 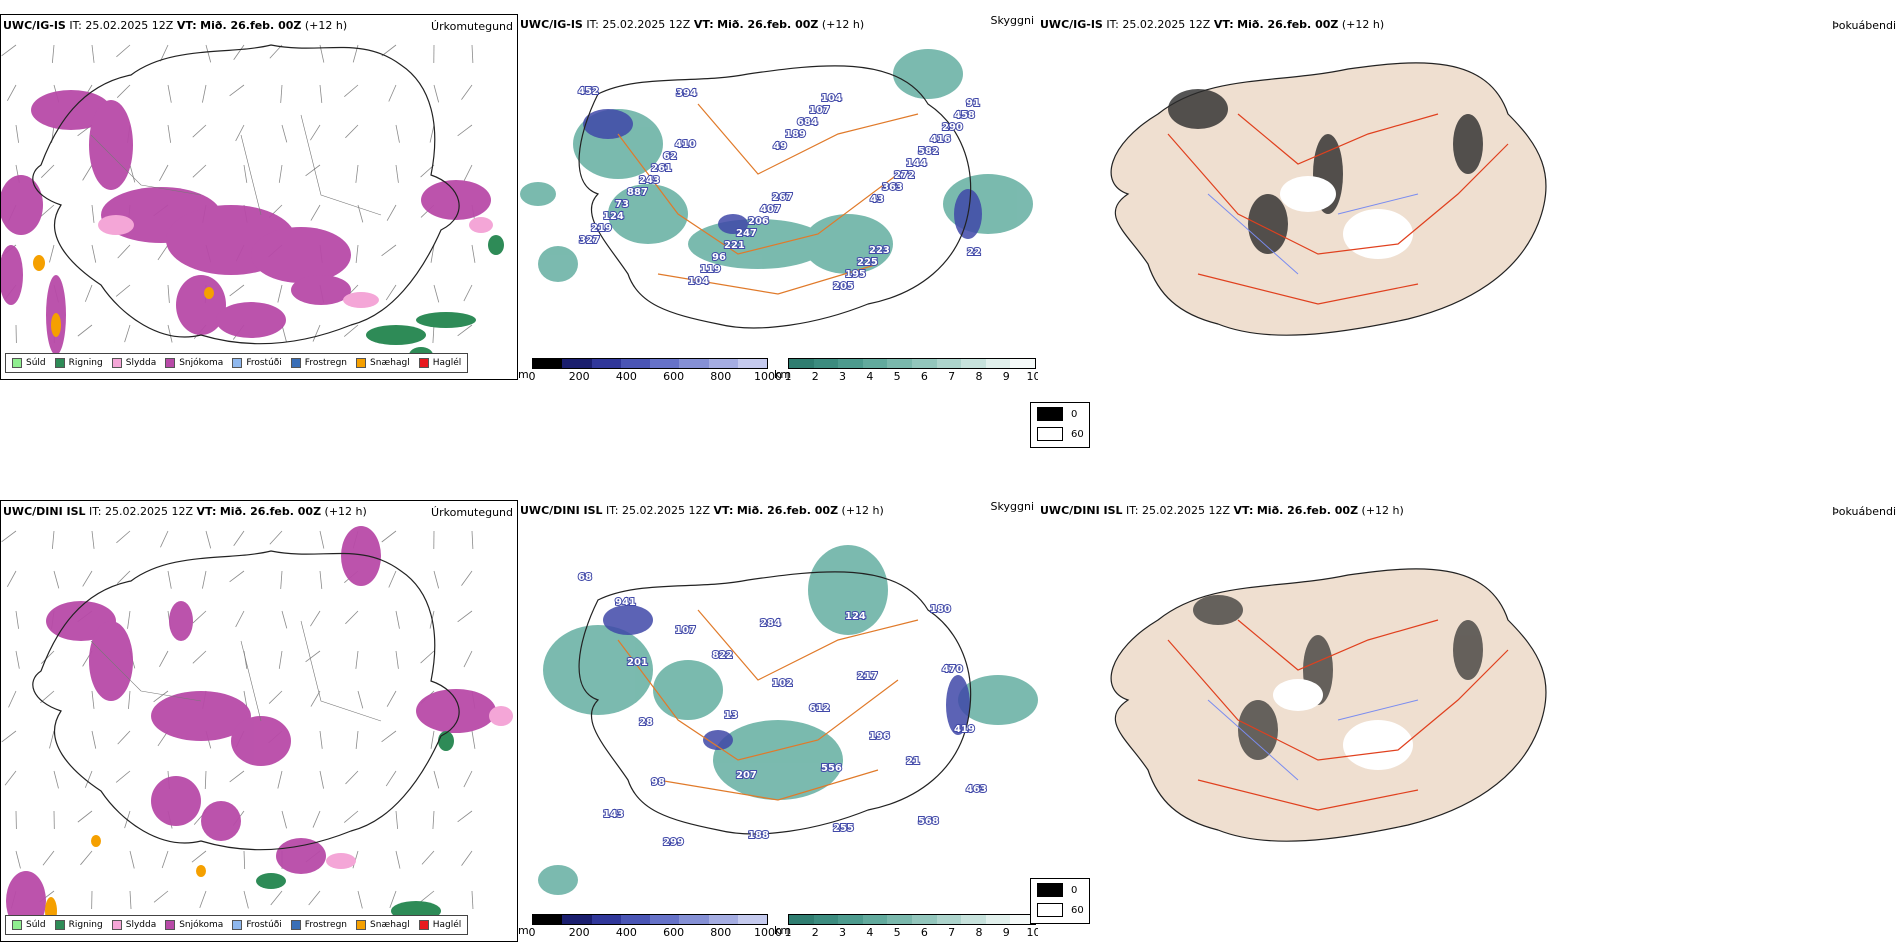 I want to click on cloud-base-label: 180, so click(x=940, y=609).